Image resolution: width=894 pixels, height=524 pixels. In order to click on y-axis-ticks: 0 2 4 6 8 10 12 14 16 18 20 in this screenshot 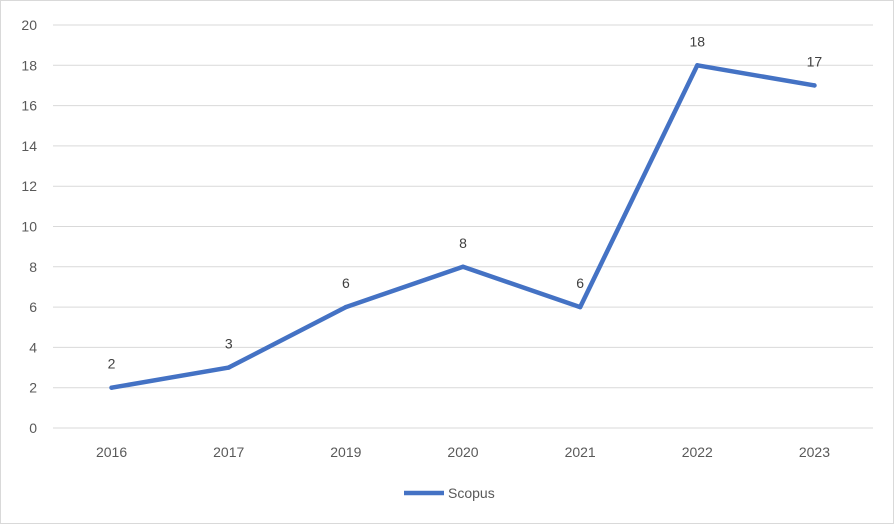, I will do `click(29, 226)`.